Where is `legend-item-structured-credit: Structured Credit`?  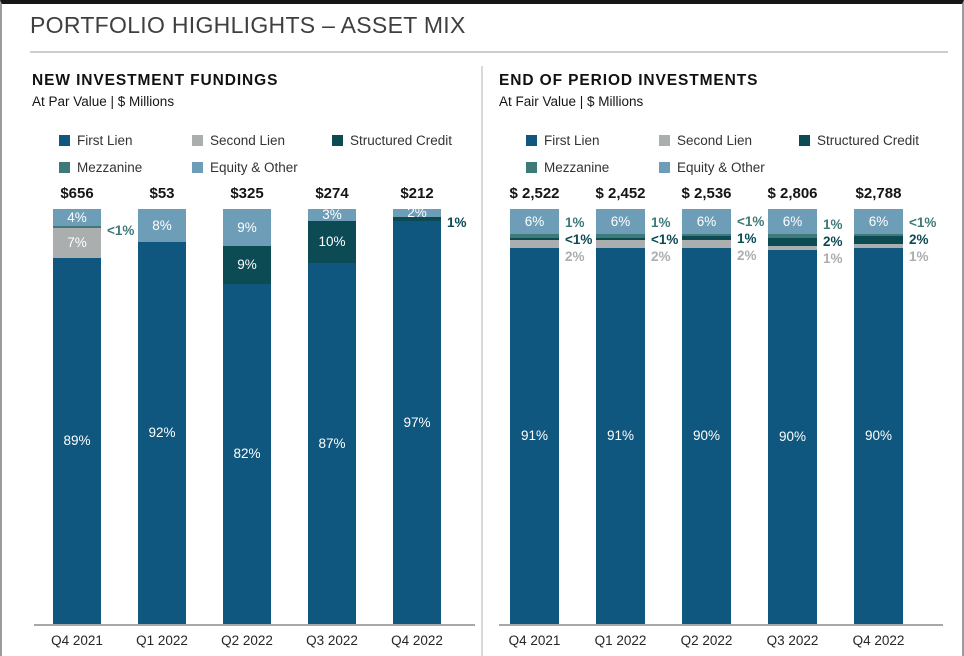 legend-item-structured-credit: Structured Credit is located at coordinates (859, 140).